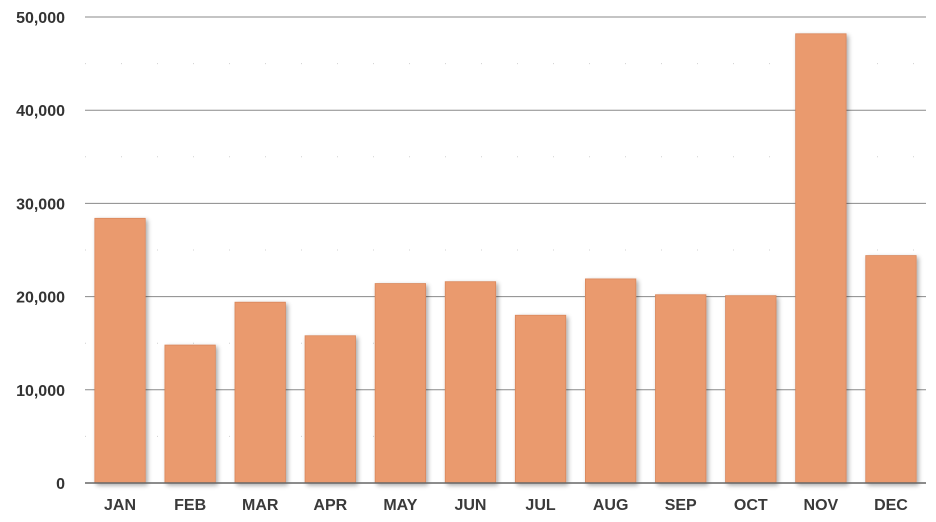 Image resolution: width=936 pixels, height=522 pixels. I want to click on x-tick-label: DEC, so click(891, 505).